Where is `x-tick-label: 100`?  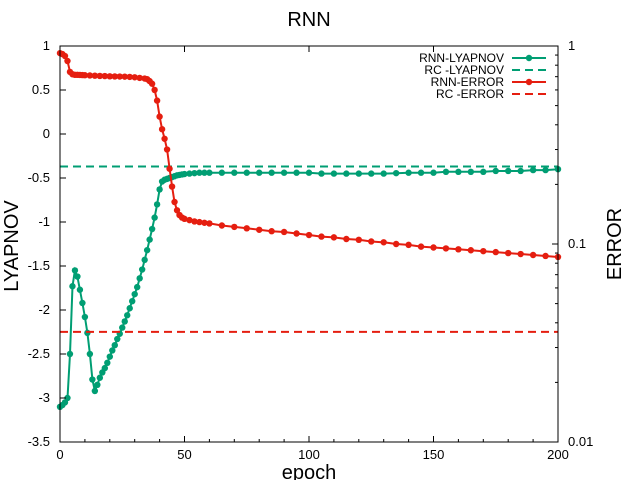 x-tick-label: 100 is located at coordinates (309, 454).